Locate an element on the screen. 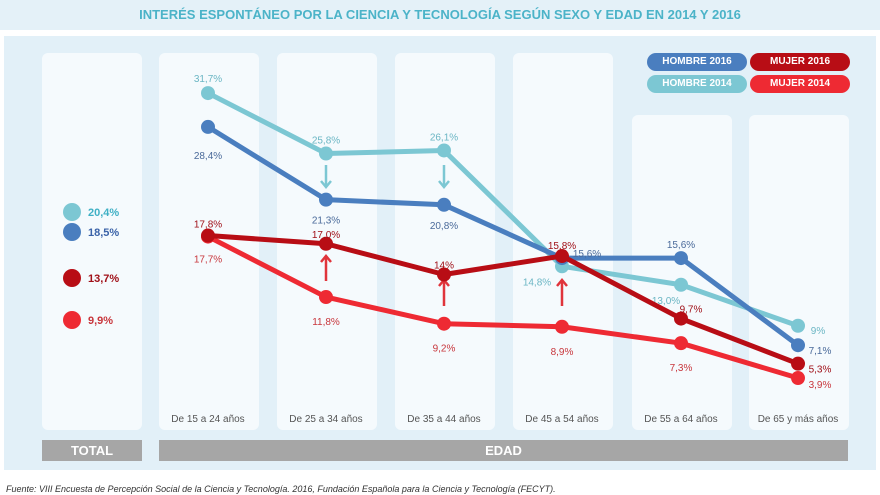  total-label: 20,4% is located at coordinates (103, 213).